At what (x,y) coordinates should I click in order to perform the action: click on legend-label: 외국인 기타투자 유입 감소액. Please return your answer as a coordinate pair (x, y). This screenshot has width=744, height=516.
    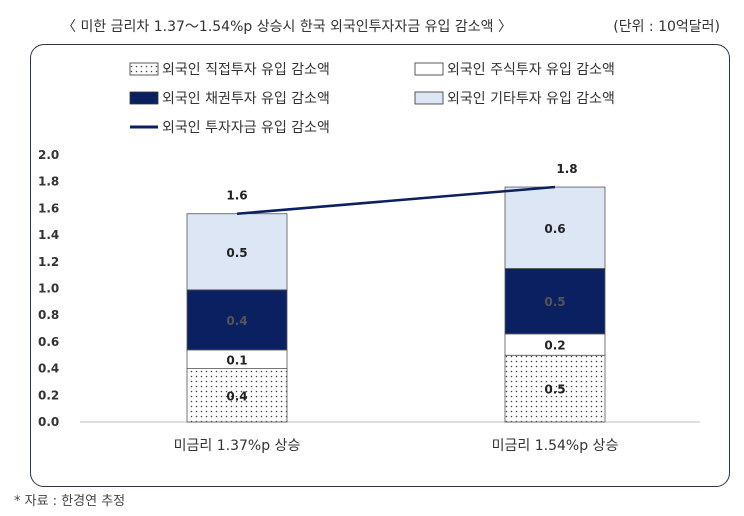
    Looking at the image, I should click on (531, 99).